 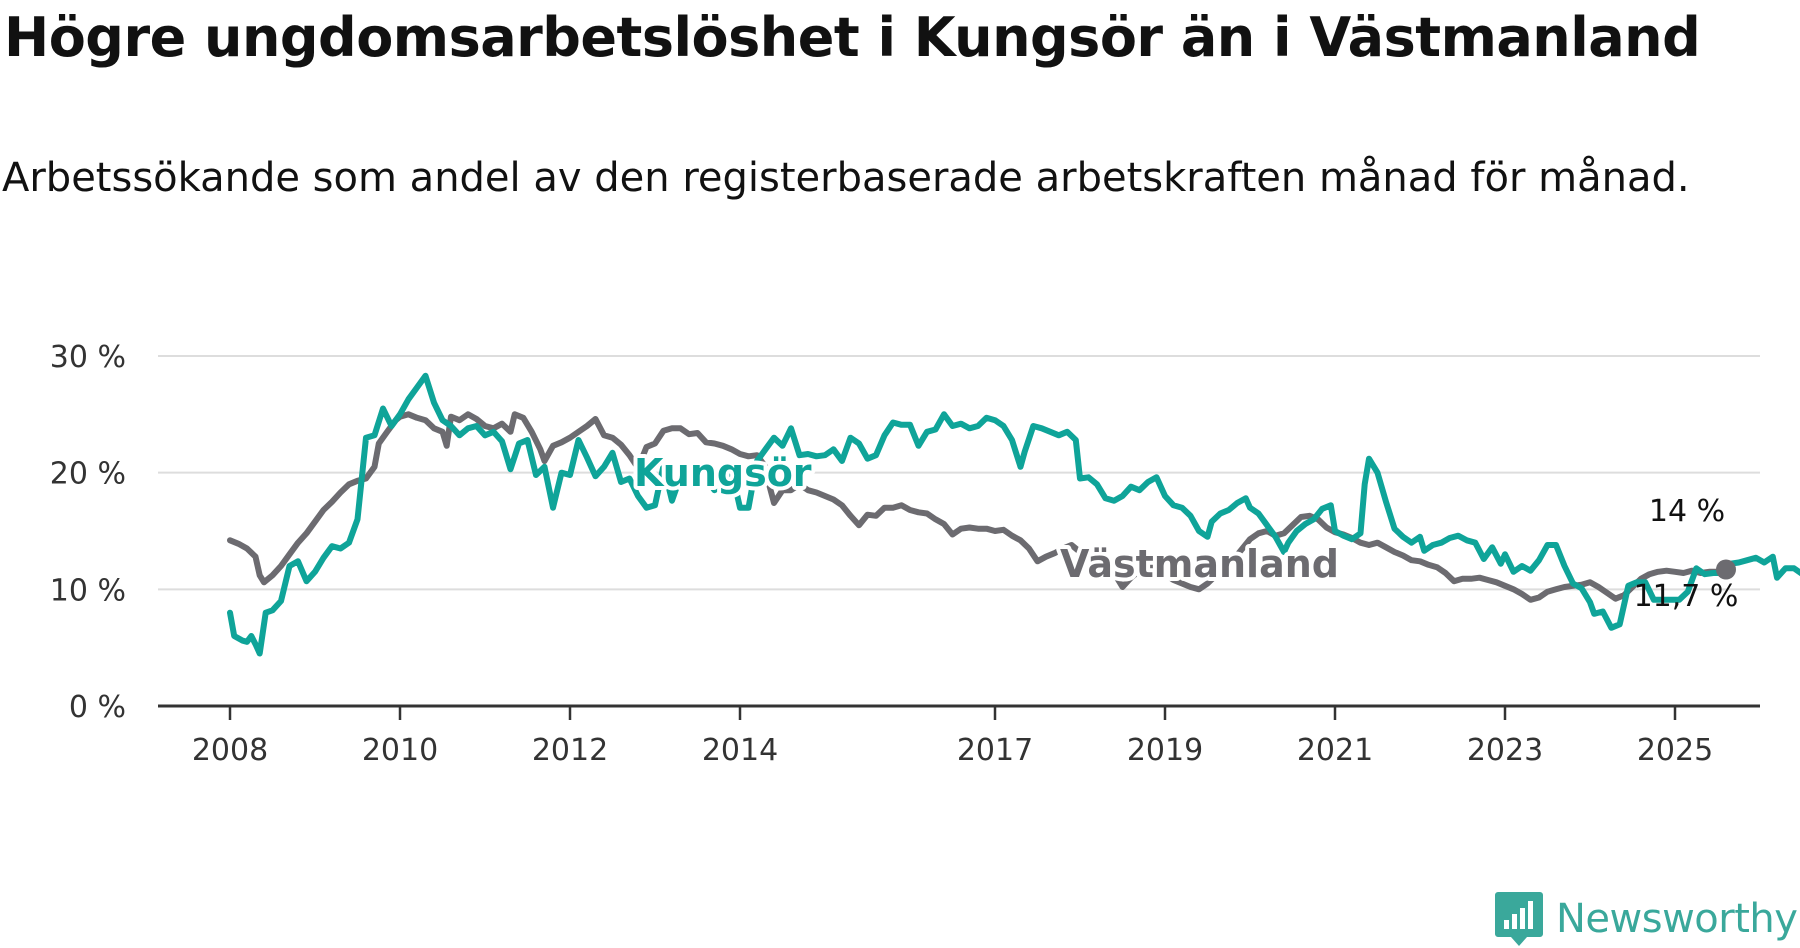 I want to click on y-tick-label: 30 %, so click(x=88, y=357).